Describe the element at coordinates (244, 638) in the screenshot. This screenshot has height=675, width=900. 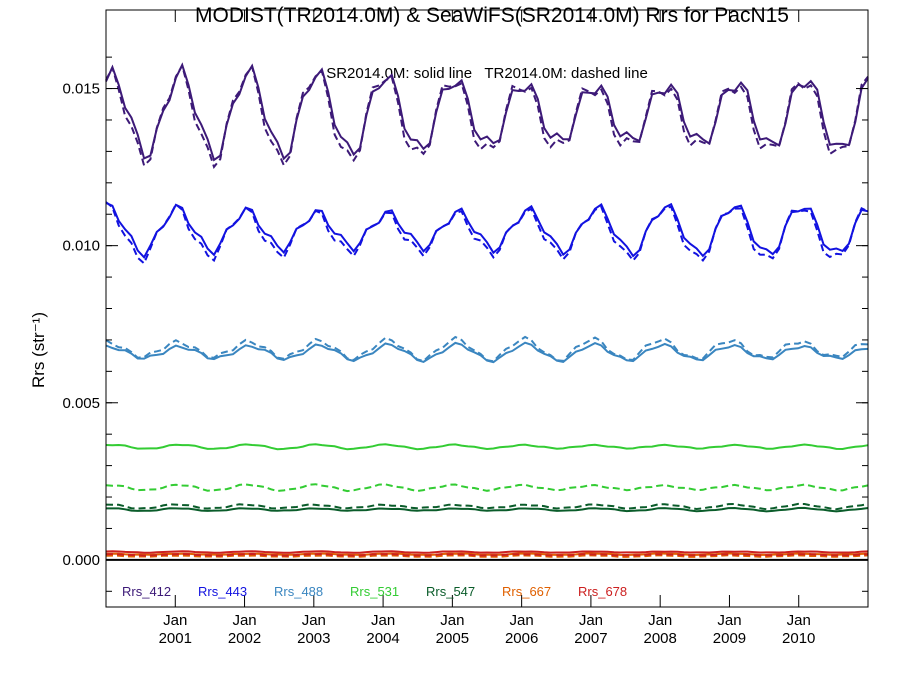
I see `x-tick-year-label: 2002` at that location.